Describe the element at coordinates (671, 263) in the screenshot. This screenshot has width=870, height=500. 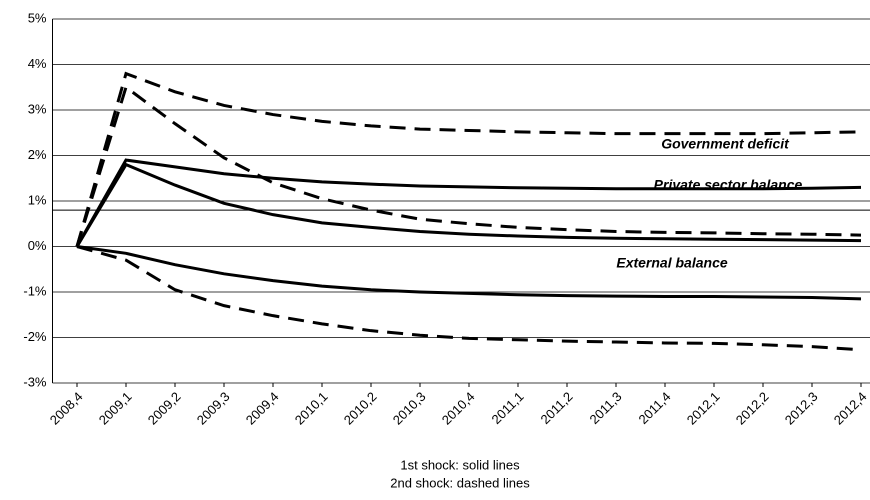
I see `annotation: External balance` at that location.